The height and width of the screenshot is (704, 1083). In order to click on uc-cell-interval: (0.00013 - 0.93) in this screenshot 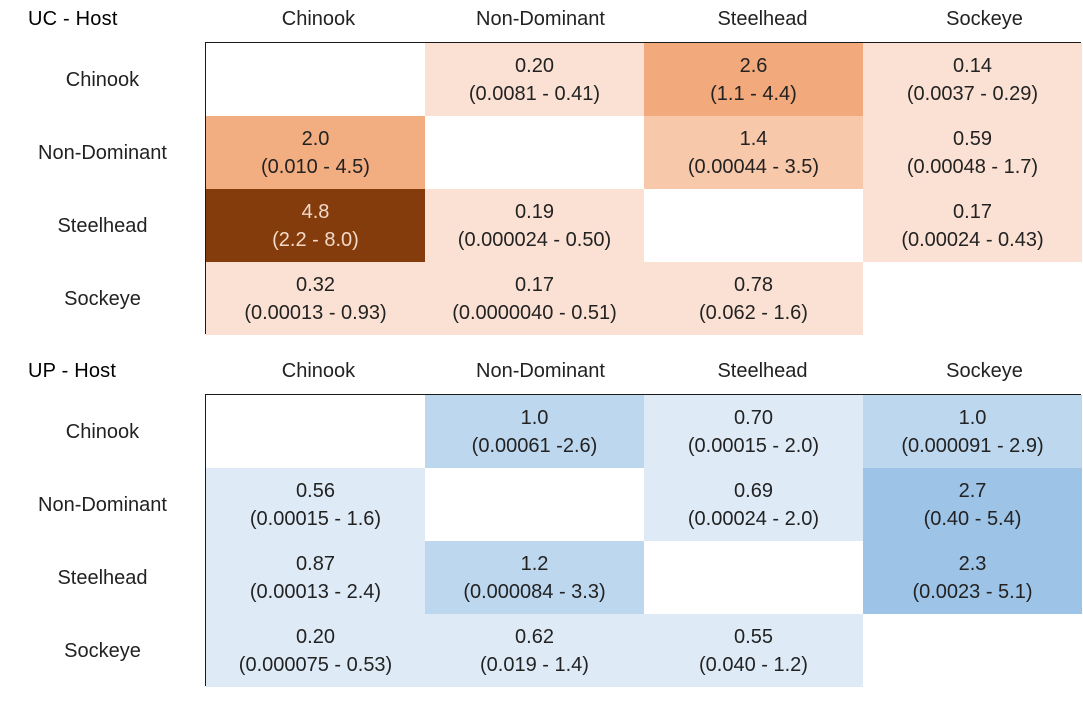, I will do `click(315, 312)`.